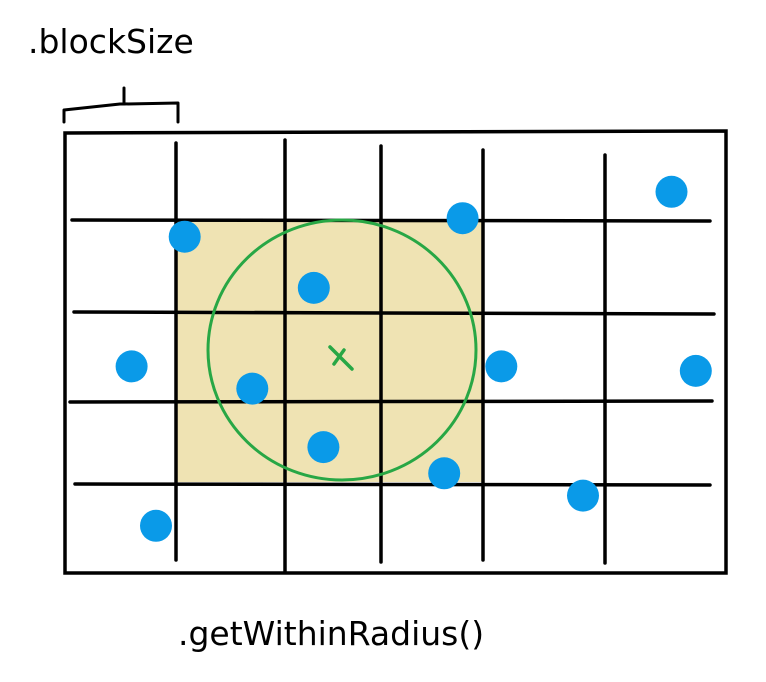 Image resolution: width=766 pixels, height=682 pixels. Describe the element at coordinates (331, 633) in the screenshot. I see `method-label: .getWithinRadius()` at that location.